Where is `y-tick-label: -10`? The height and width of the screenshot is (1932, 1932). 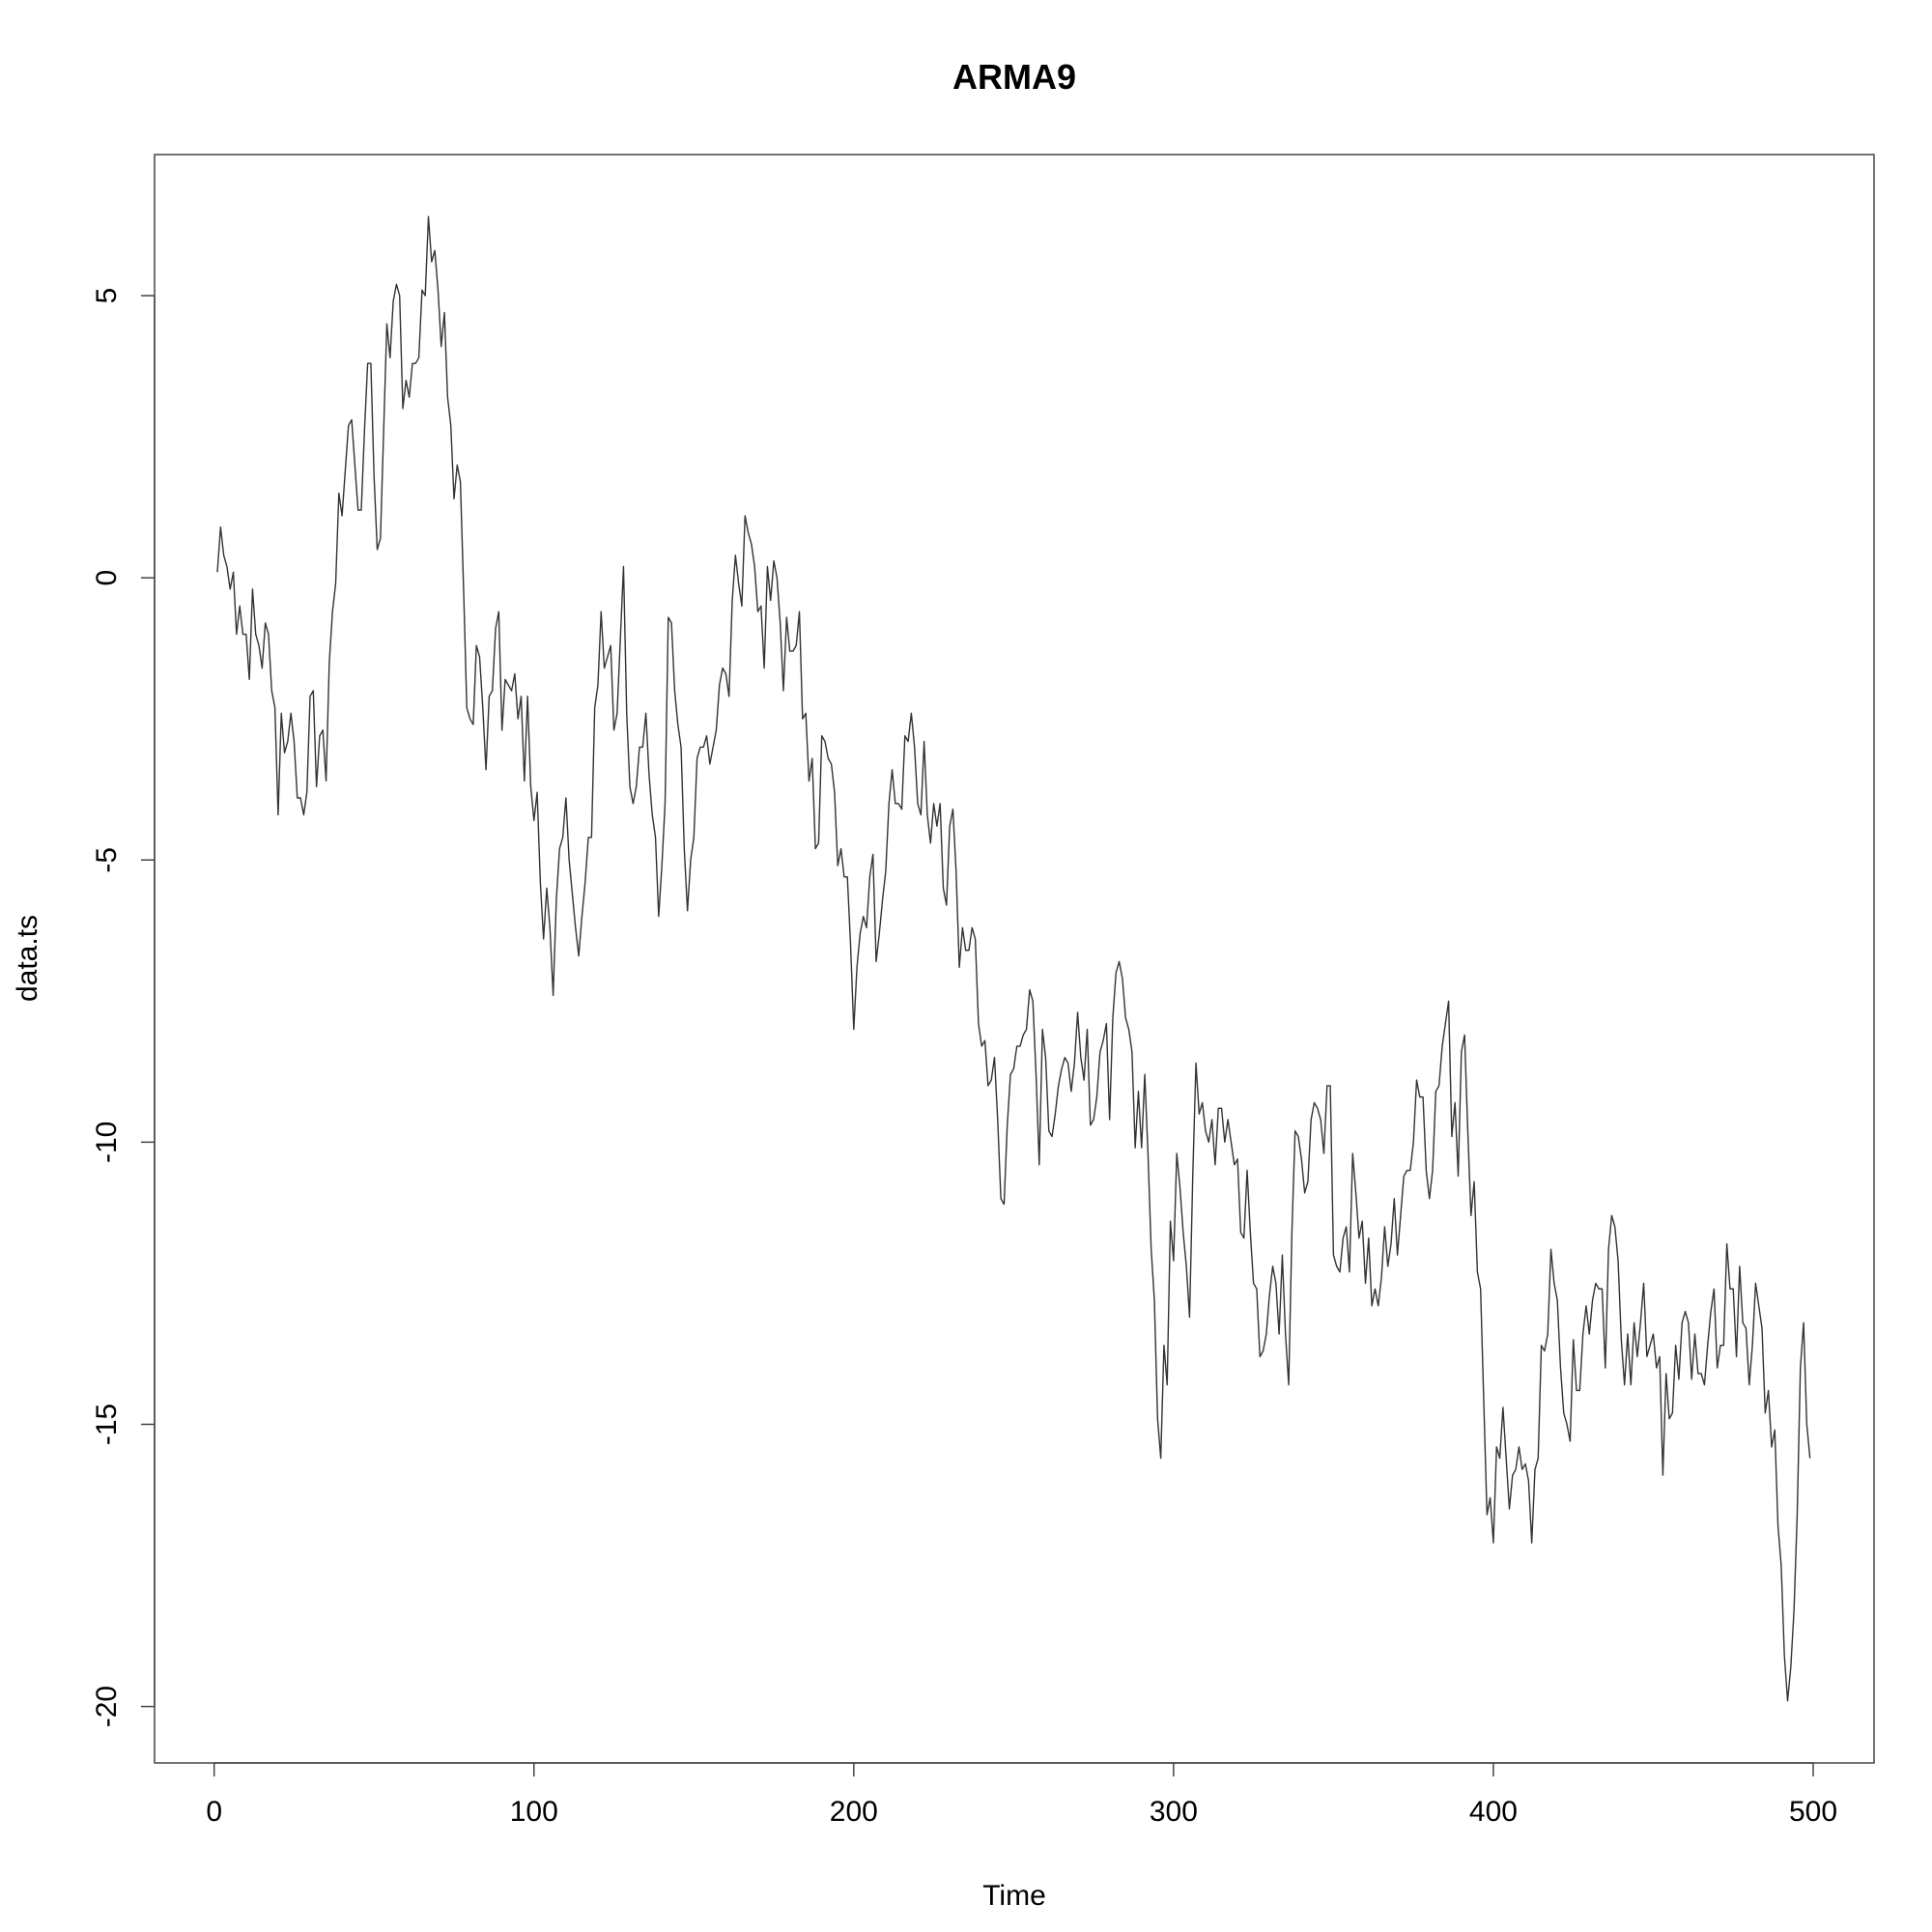 y-tick-label: -10 is located at coordinates (107, 1142).